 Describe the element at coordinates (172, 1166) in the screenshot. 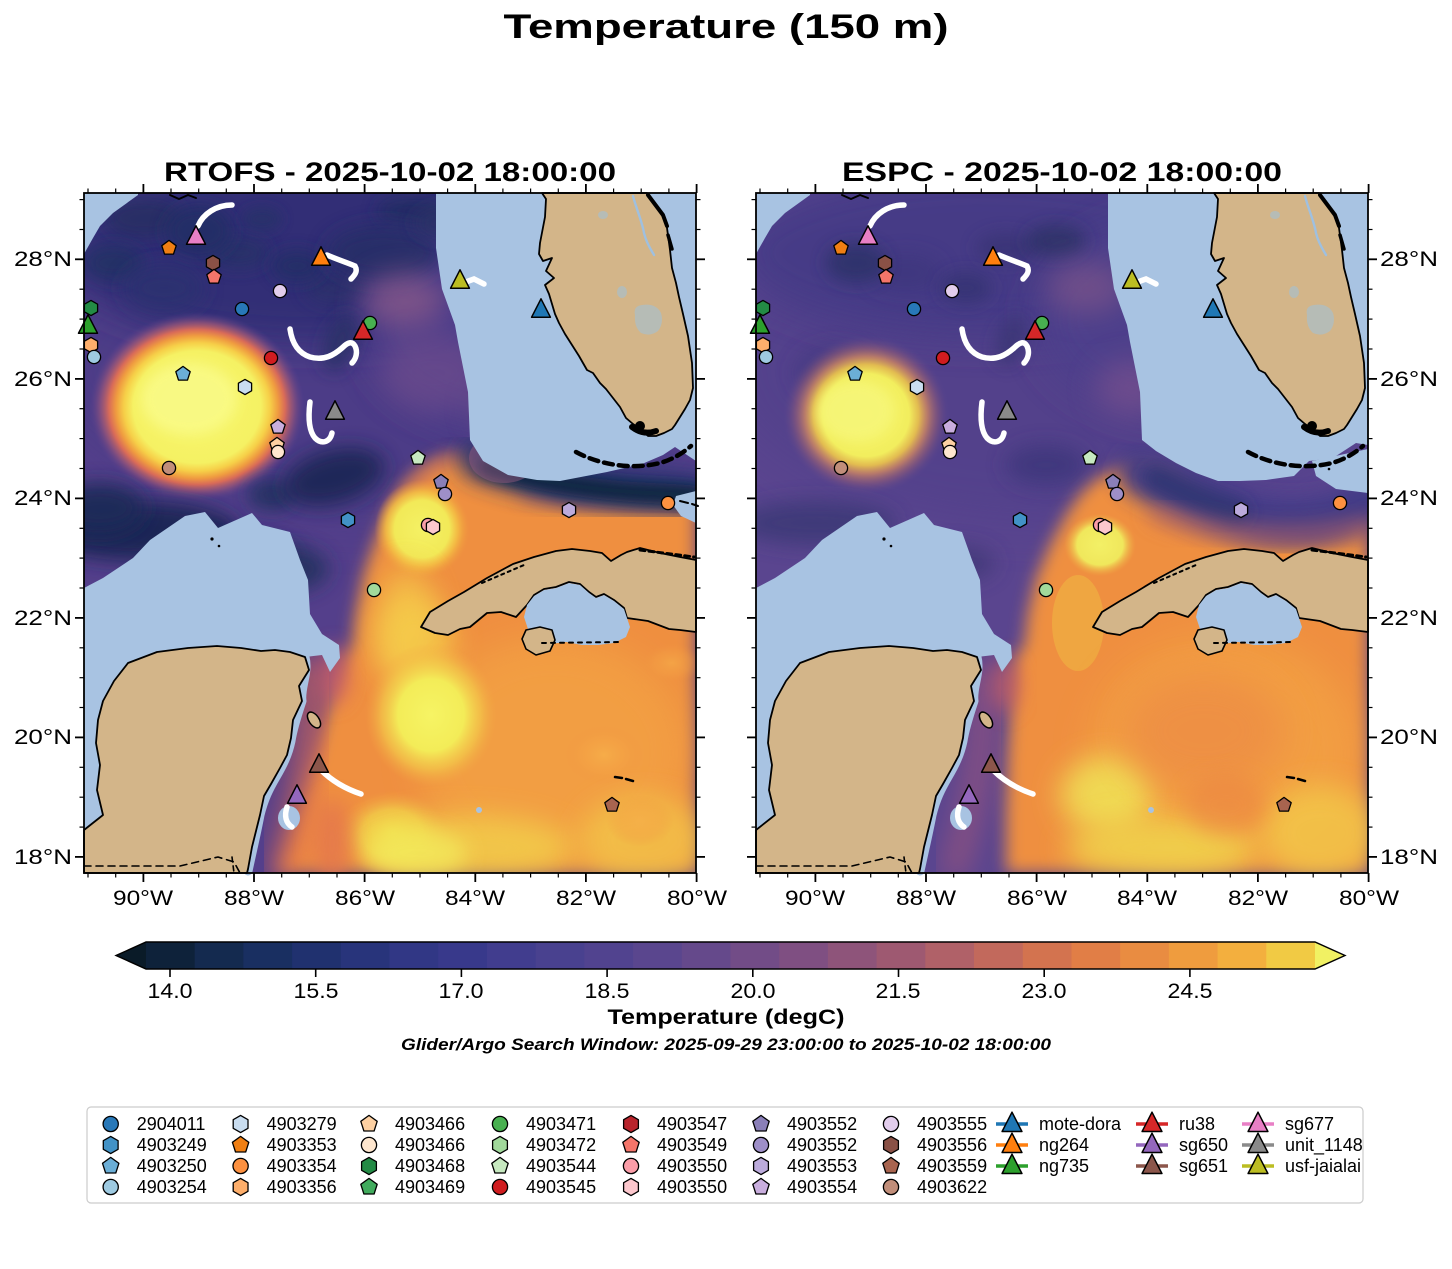

I see `svg-text: 4903250` at that location.